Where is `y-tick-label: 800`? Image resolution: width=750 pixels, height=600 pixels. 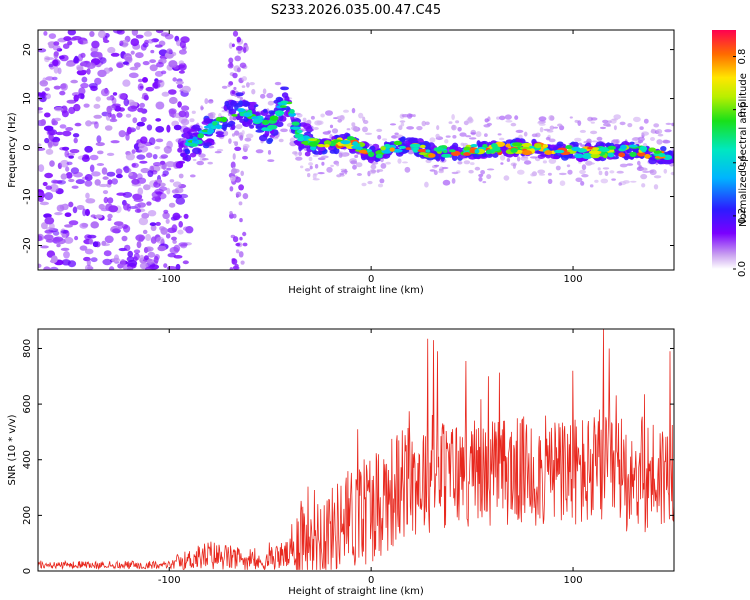
y-tick-label: 800 is located at coordinates (27, 348).